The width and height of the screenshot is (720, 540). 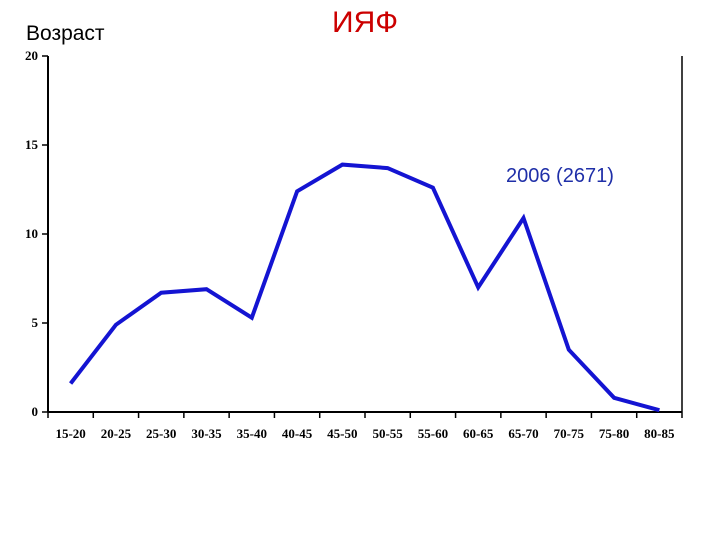 What do you see at coordinates (116, 433) in the screenshot?
I see `x-tick-label: 20-25` at bounding box center [116, 433].